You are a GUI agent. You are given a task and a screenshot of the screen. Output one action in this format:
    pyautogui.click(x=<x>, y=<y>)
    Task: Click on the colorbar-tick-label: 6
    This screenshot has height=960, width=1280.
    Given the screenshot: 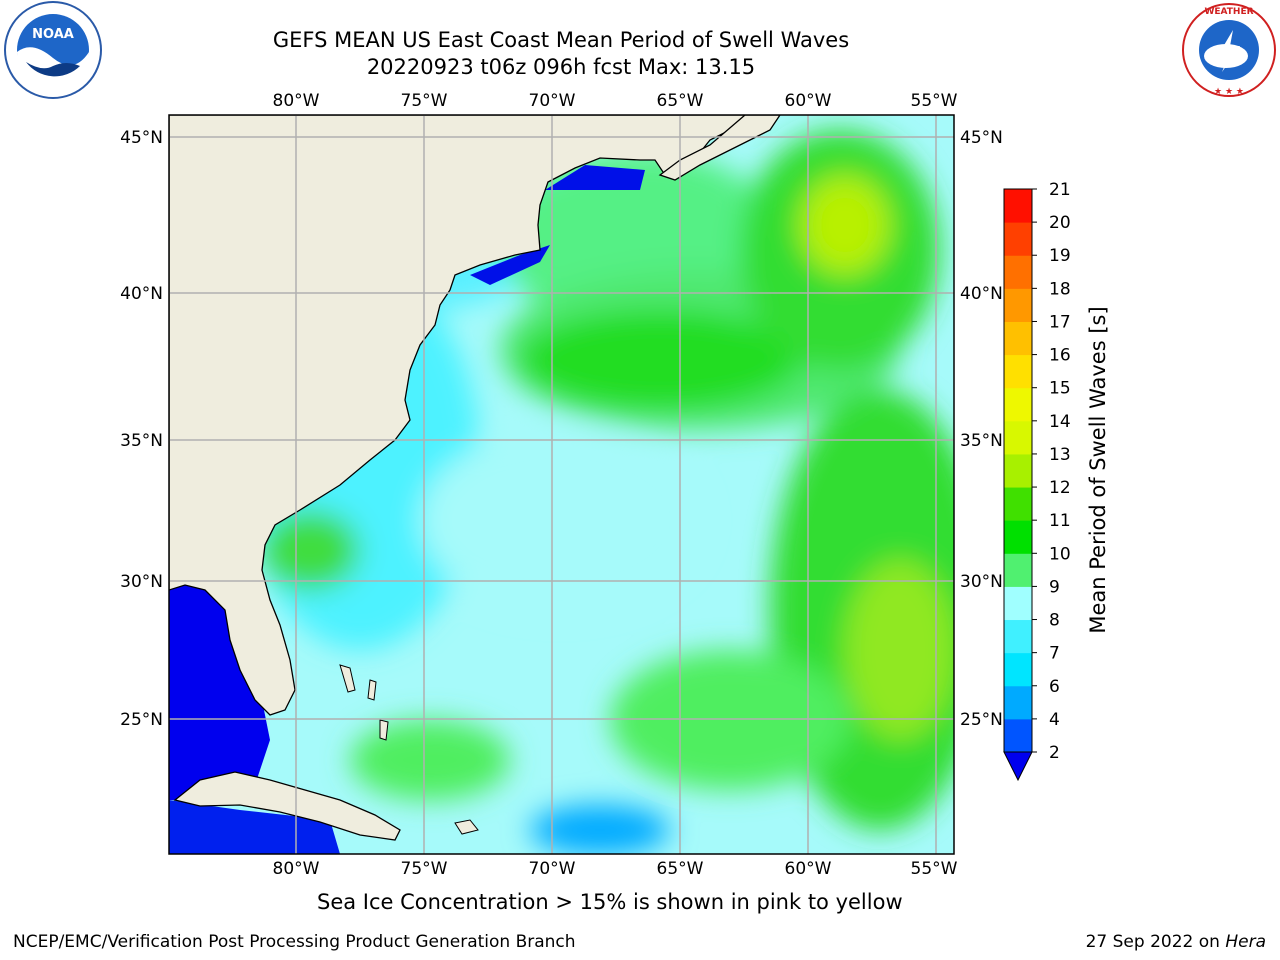 What is the action you would take?
    pyautogui.click(x=1054, y=687)
    